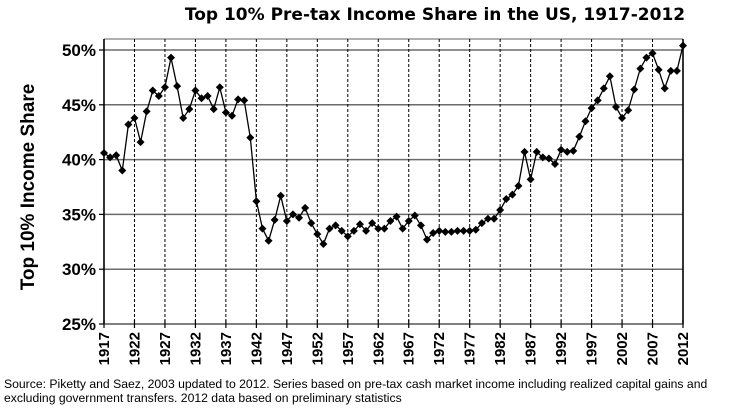 This screenshot has height=413, width=743. Describe the element at coordinates (104, 348) in the screenshot. I see `x-tick-label: 1917` at that location.